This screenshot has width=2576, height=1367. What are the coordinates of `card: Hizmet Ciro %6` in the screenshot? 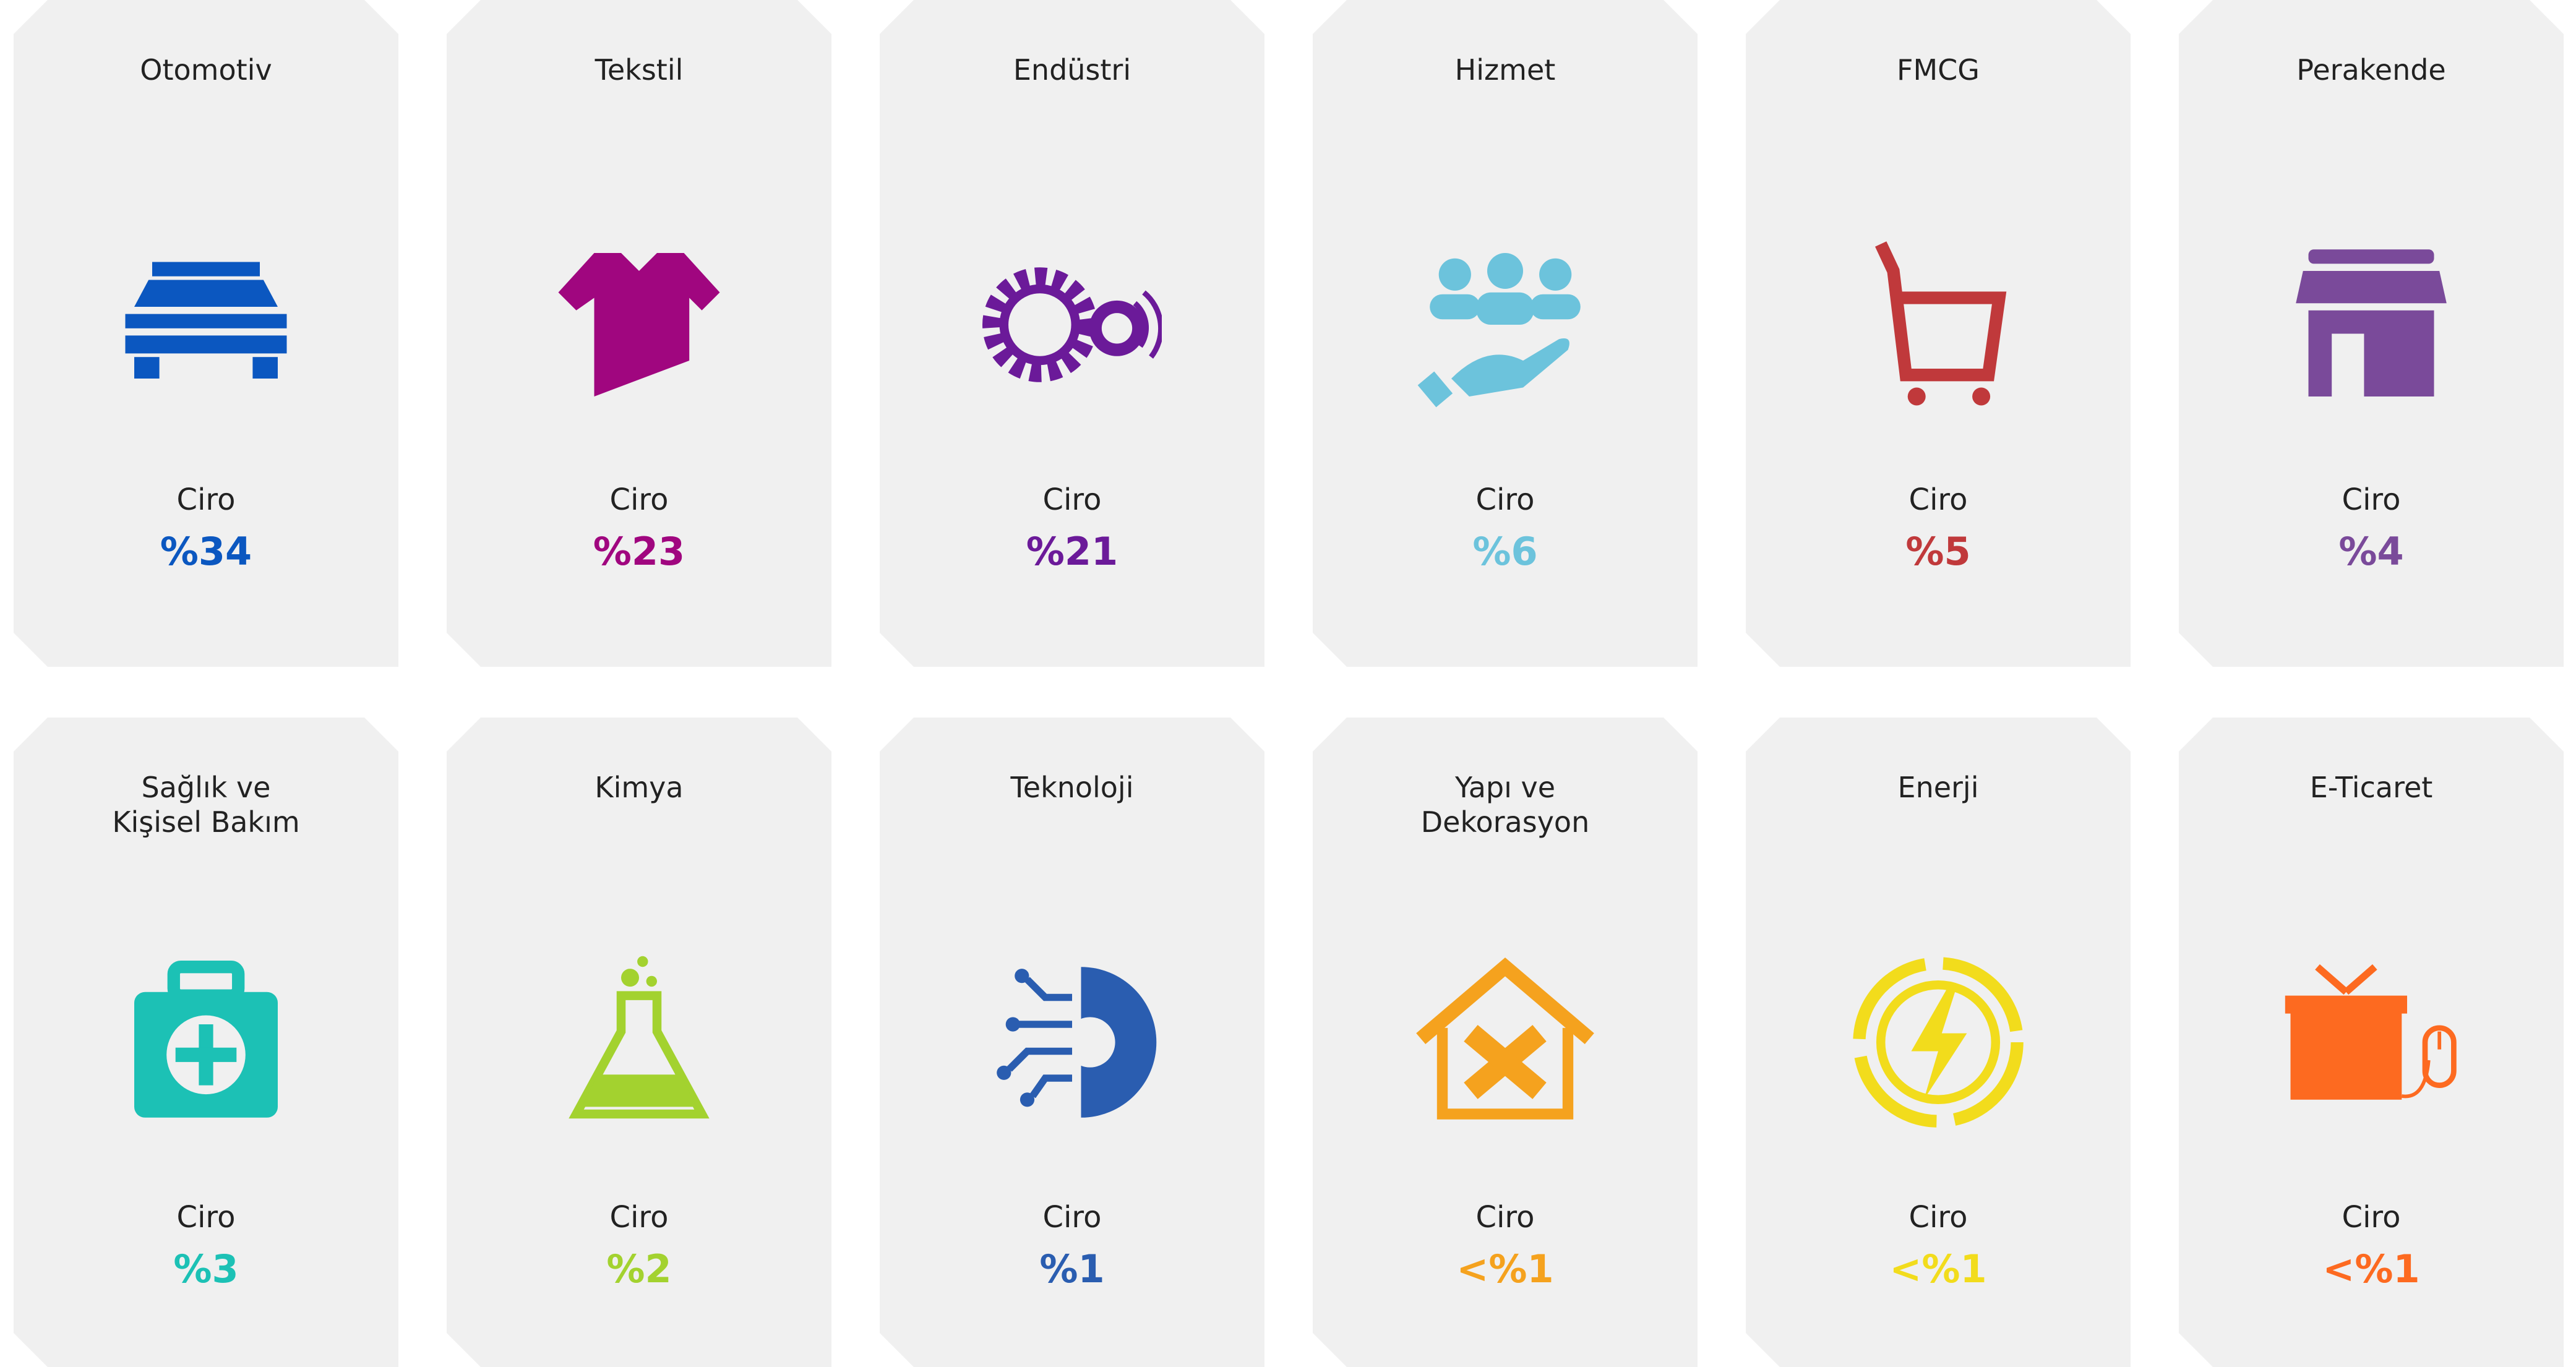 It's located at (1505, 334).